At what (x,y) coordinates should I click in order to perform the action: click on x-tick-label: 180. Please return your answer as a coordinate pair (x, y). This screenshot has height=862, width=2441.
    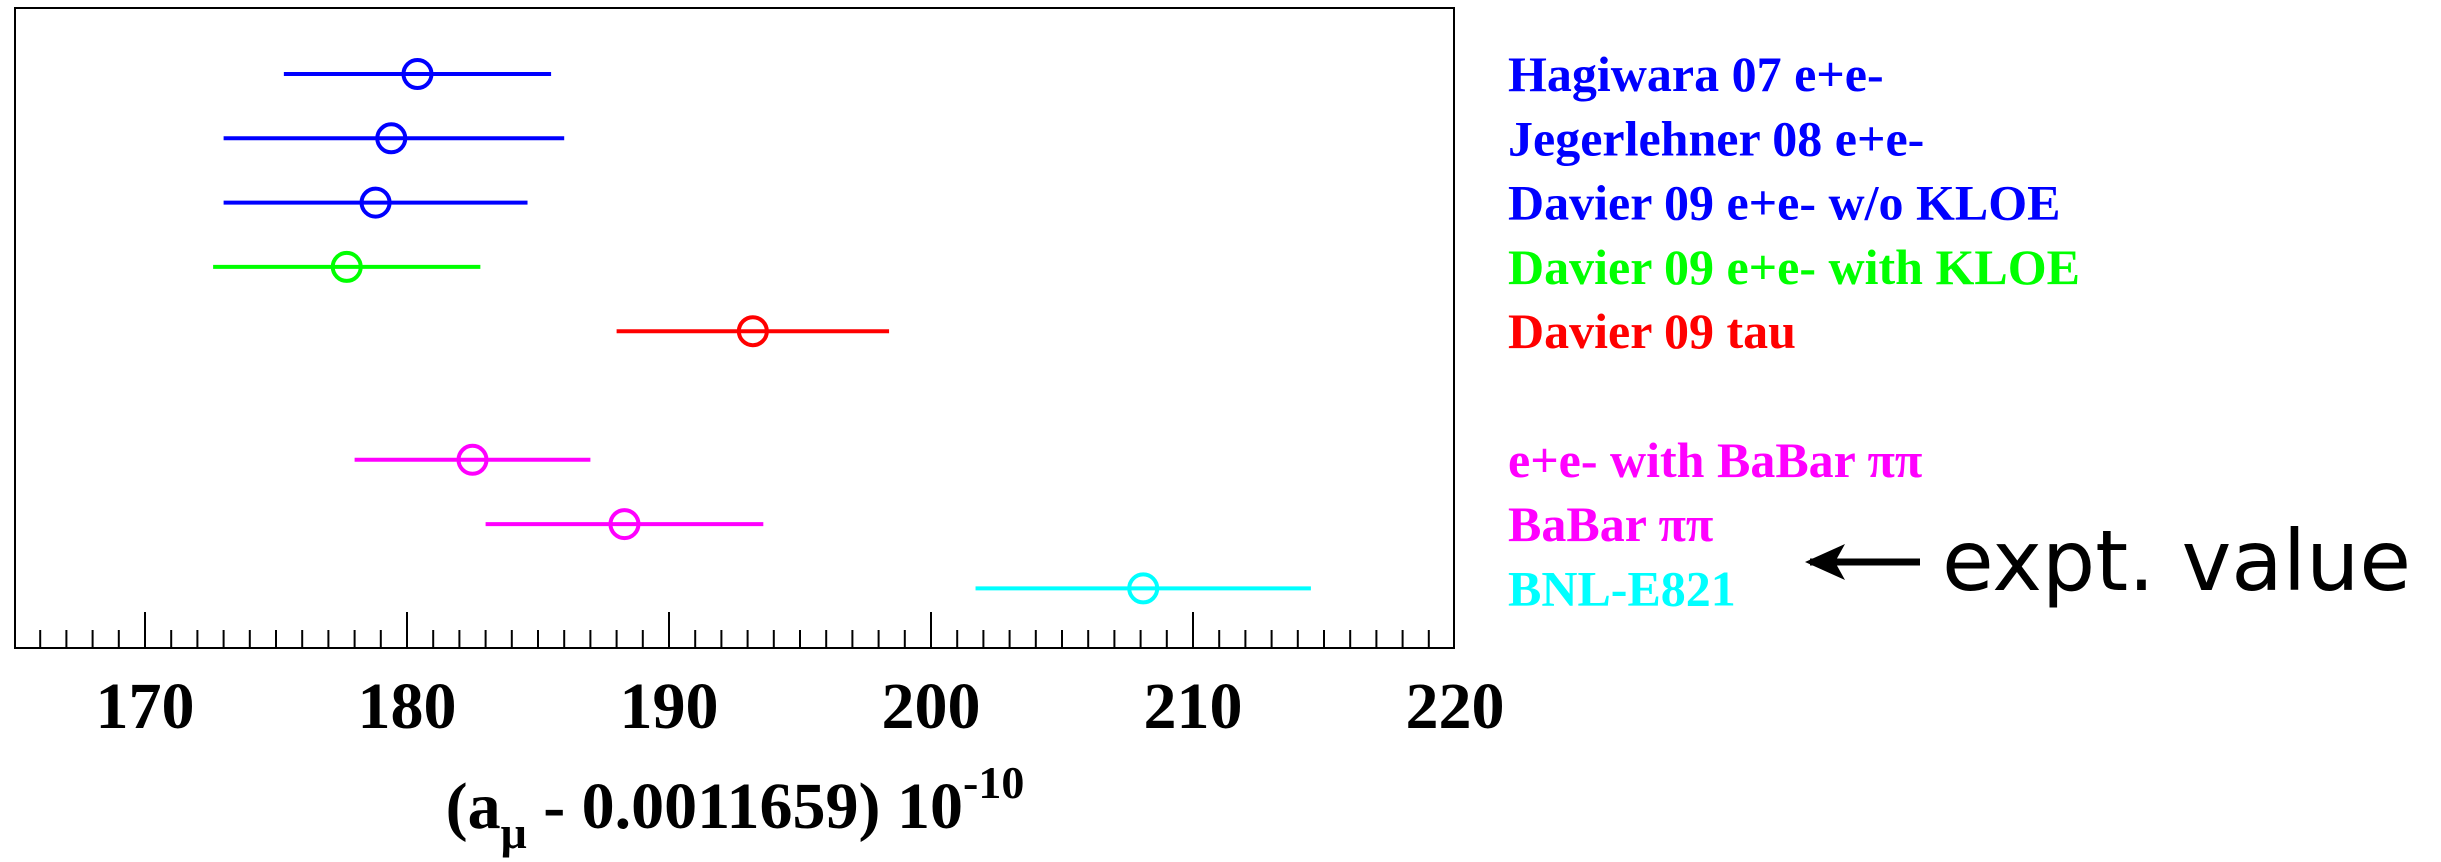
    Looking at the image, I should click on (407, 706).